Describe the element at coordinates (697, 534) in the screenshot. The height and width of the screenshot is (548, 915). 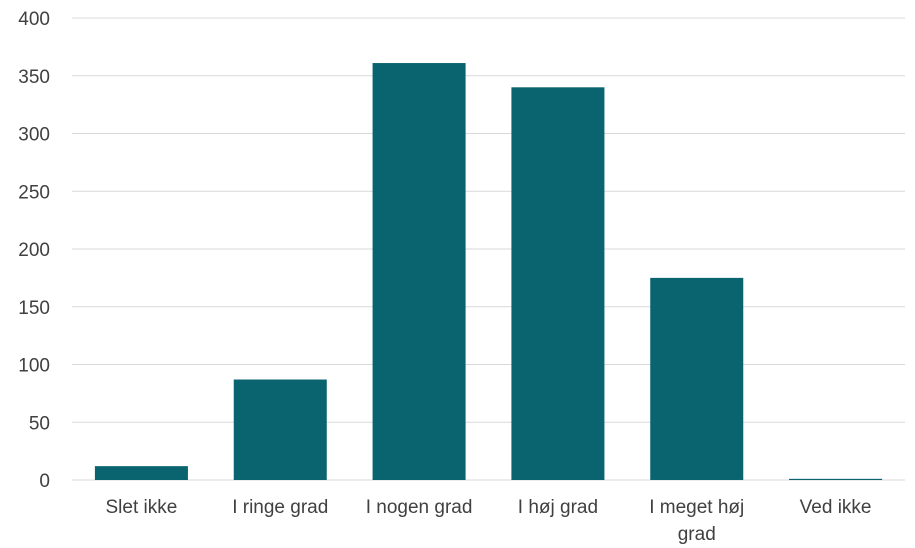
I see `x-category-label-line: grad` at that location.